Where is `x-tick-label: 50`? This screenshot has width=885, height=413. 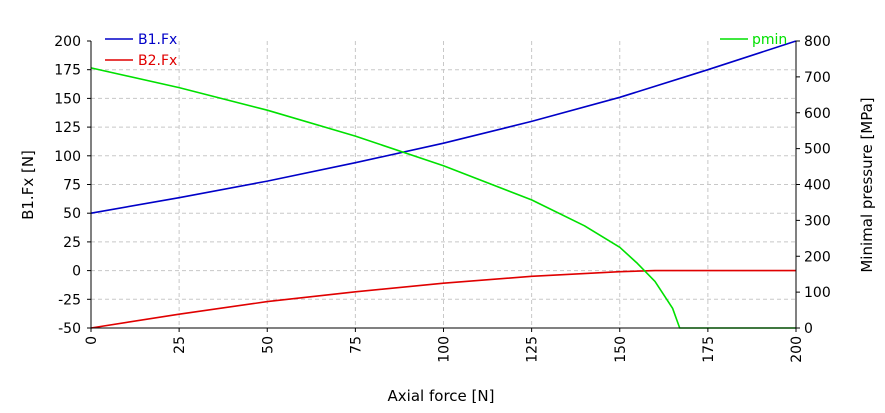
x-tick-label: 50 is located at coordinates (268, 345).